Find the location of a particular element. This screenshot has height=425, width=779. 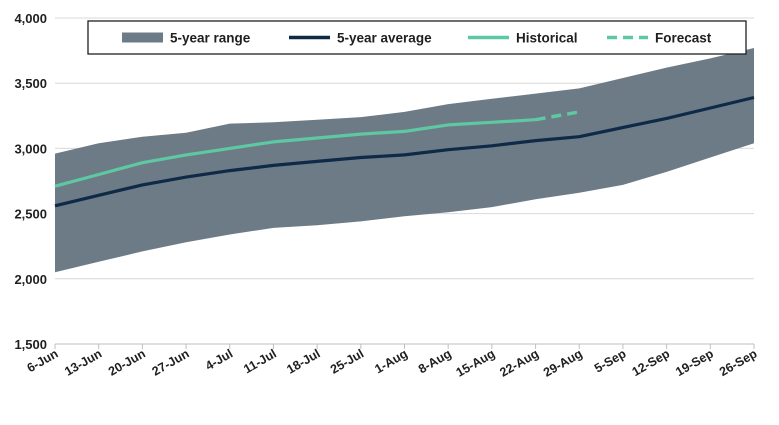

x-tick-label: 18-Jul is located at coordinates (303, 361).